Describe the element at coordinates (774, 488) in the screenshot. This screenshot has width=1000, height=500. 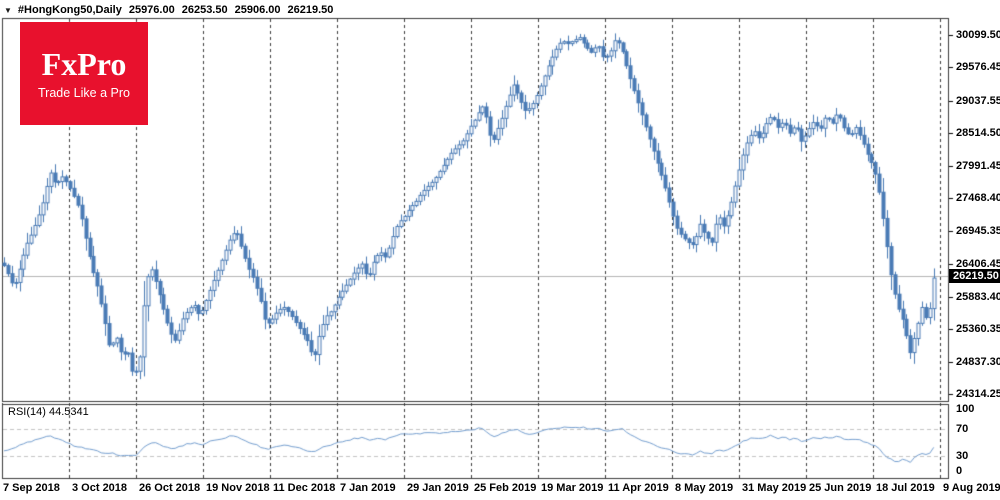
I see `date-axis-label: 31 May 2019` at that location.